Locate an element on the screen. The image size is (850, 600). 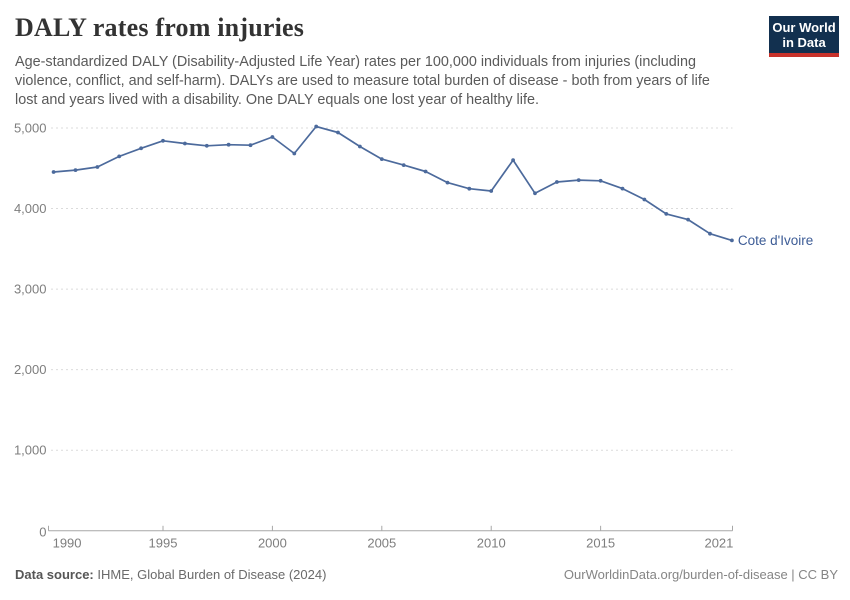
owid-logo-line1: Our World is located at coordinates (804, 27).